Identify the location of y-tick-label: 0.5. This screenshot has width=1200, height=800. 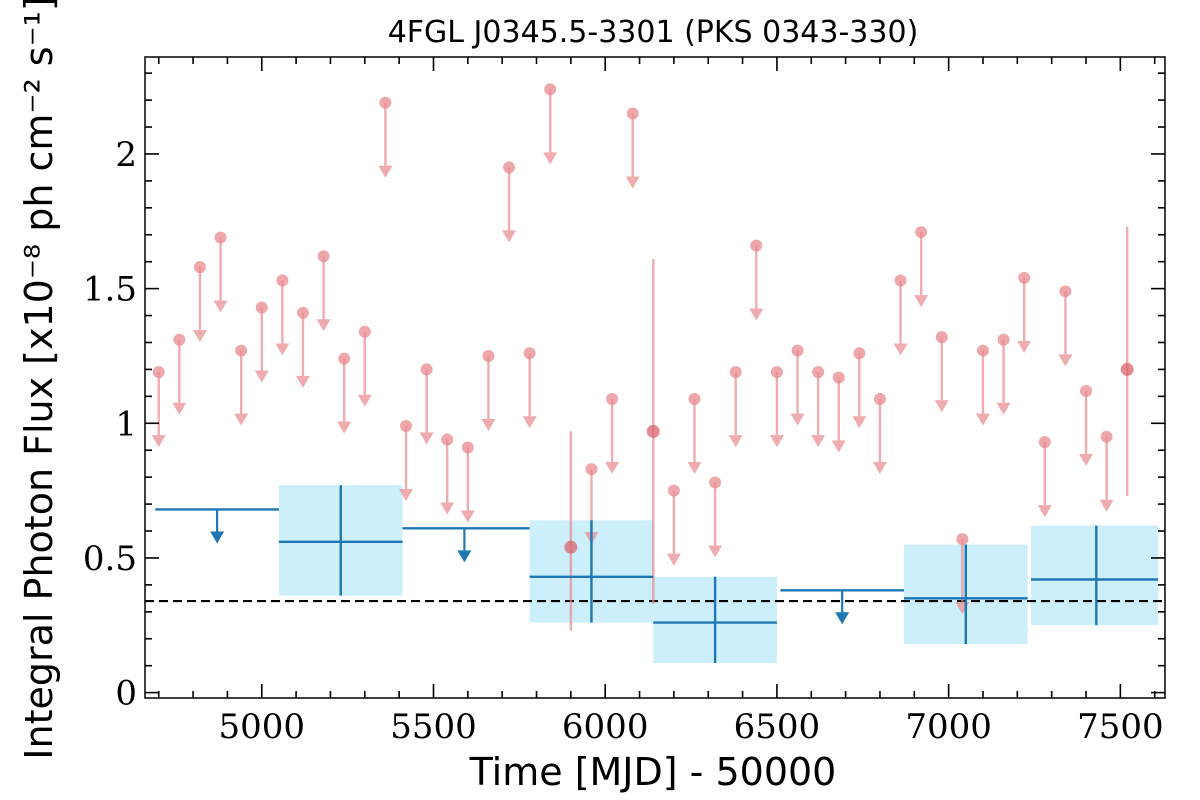
(110, 559).